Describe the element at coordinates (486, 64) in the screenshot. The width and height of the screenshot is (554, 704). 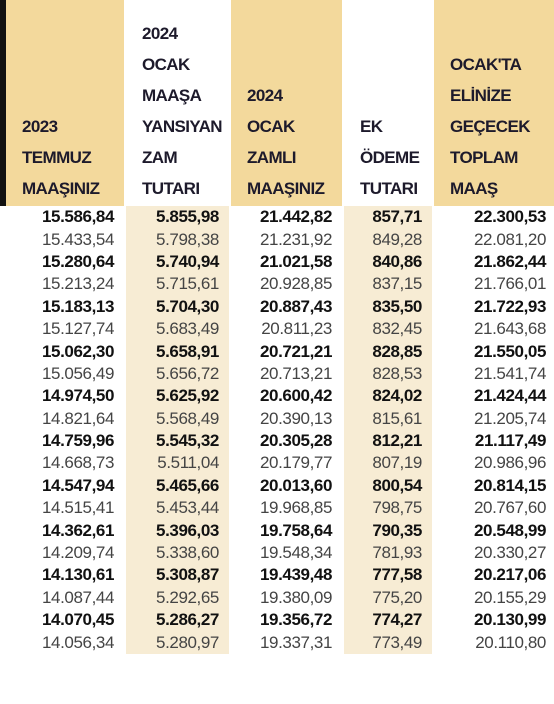
I see `header-line: OCAK'TA` at that location.